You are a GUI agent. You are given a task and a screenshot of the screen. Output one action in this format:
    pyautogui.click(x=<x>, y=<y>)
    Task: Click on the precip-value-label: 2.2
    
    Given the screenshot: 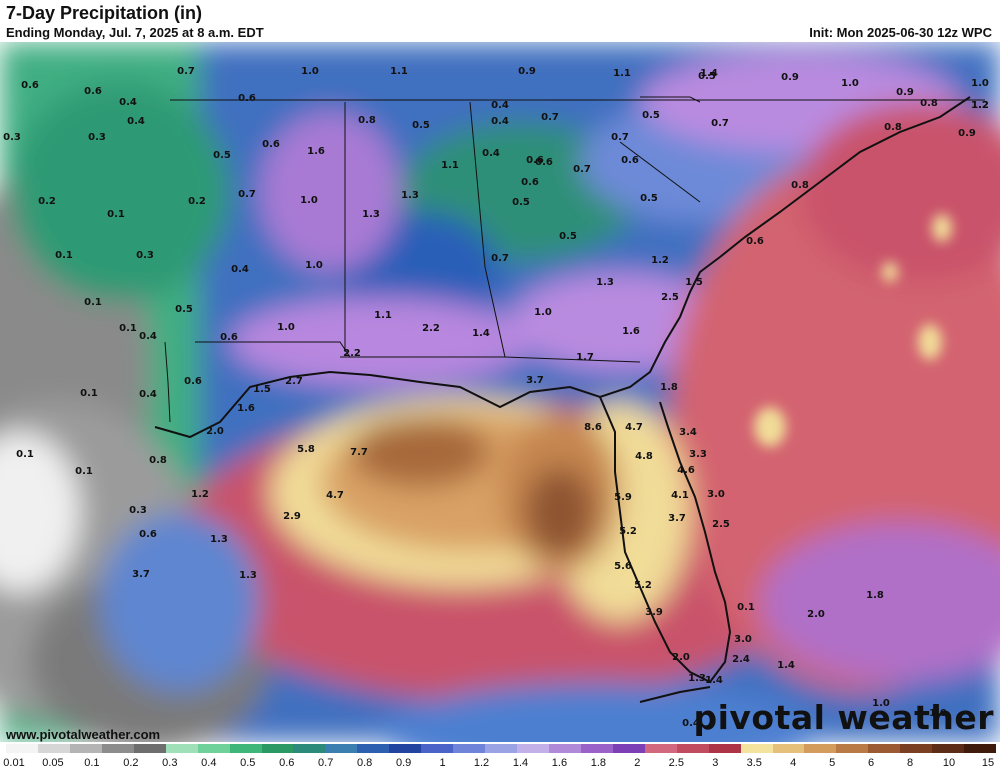 What is the action you would take?
    pyautogui.click(x=352, y=353)
    